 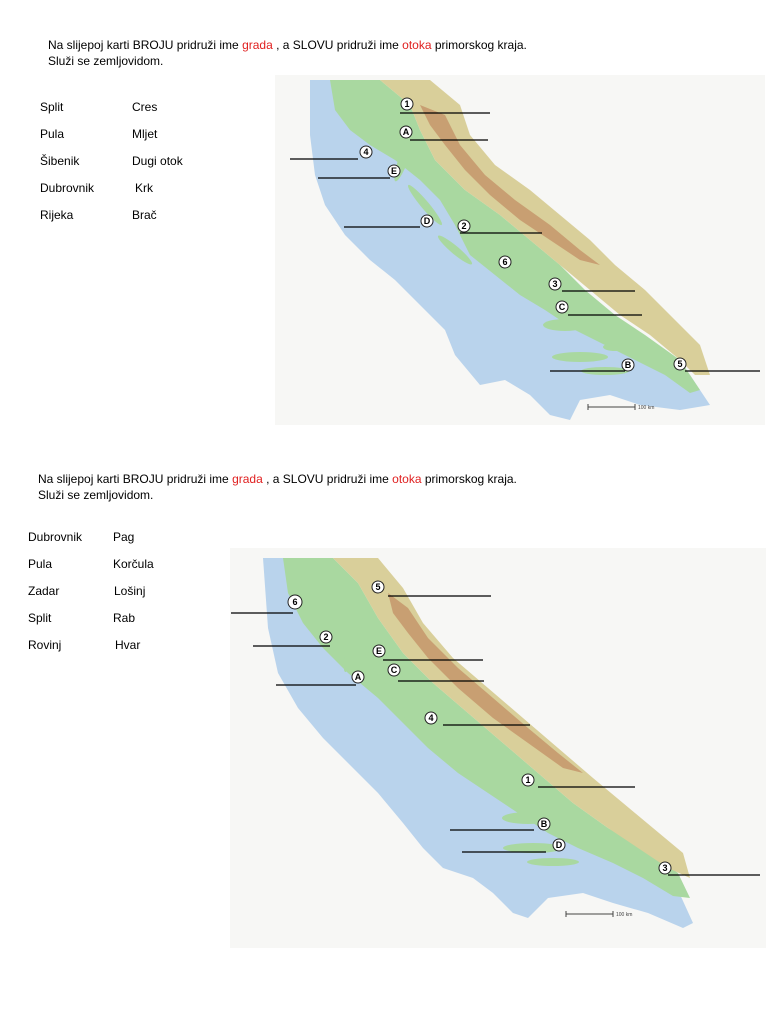 I want to click on scale-bar-1: 100 km, so click(x=620, y=407).